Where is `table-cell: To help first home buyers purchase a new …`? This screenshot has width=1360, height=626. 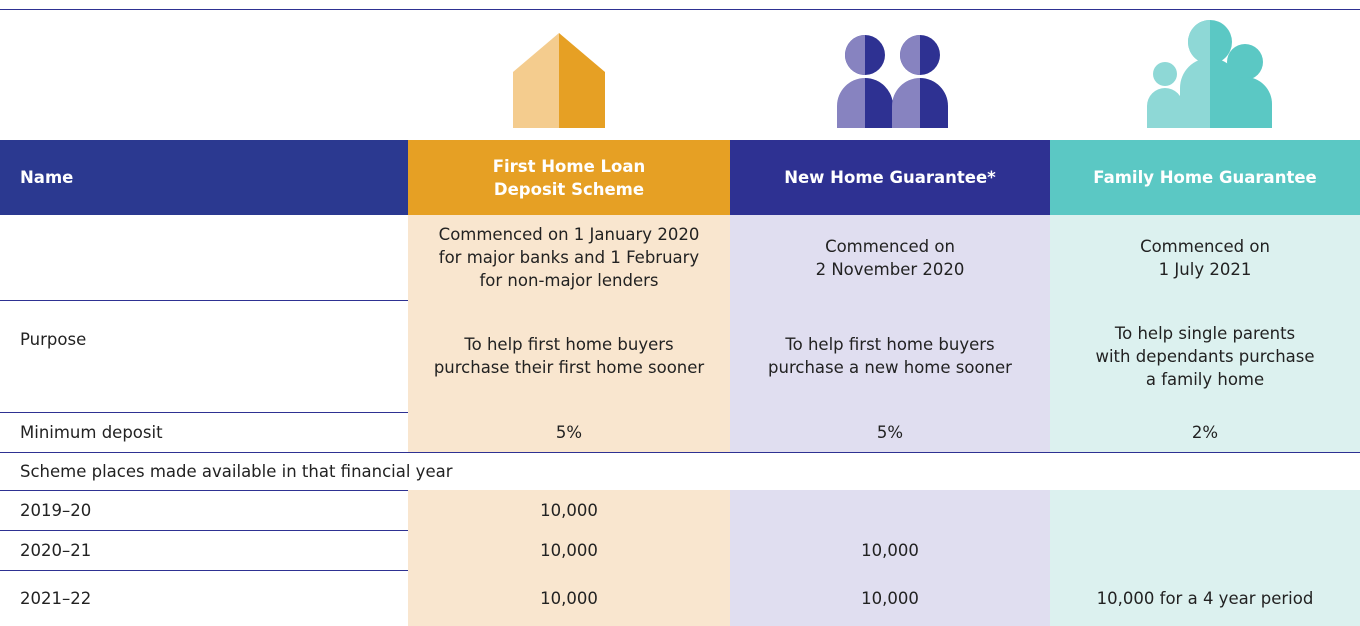
table-cell: To help first home buyers purchase a new … is located at coordinates (890, 356).